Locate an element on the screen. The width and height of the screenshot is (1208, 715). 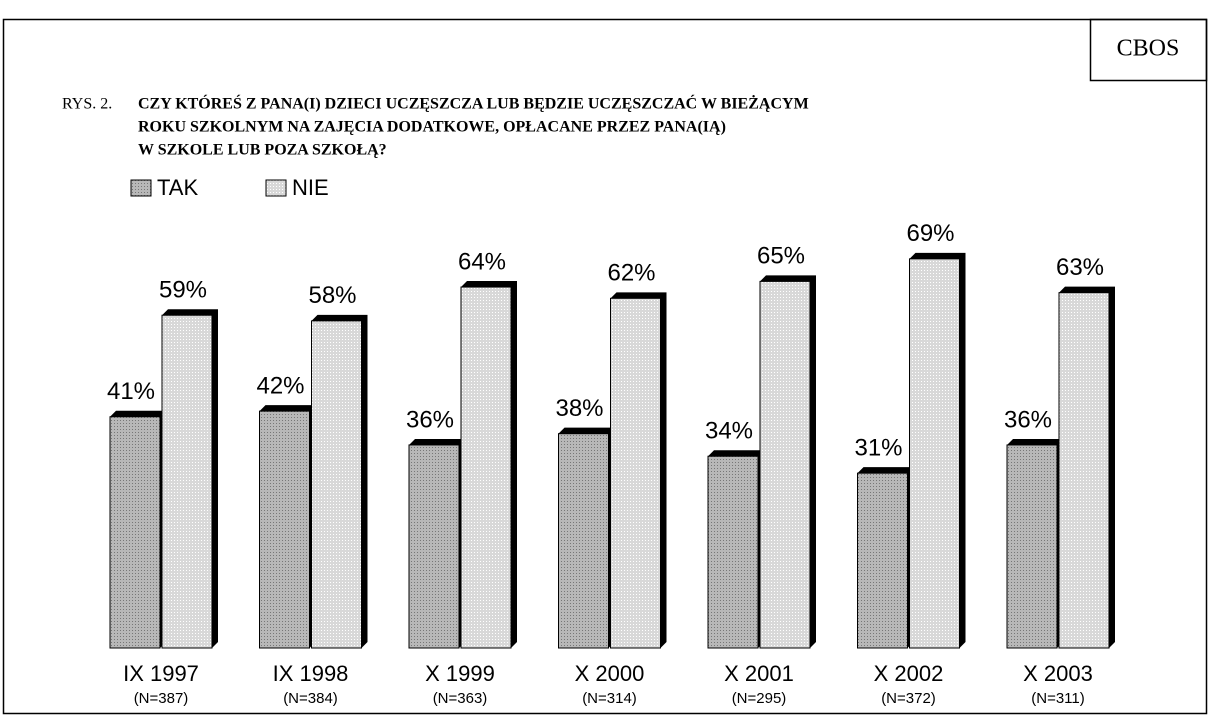
value-label: 31% is located at coordinates (878, 448).